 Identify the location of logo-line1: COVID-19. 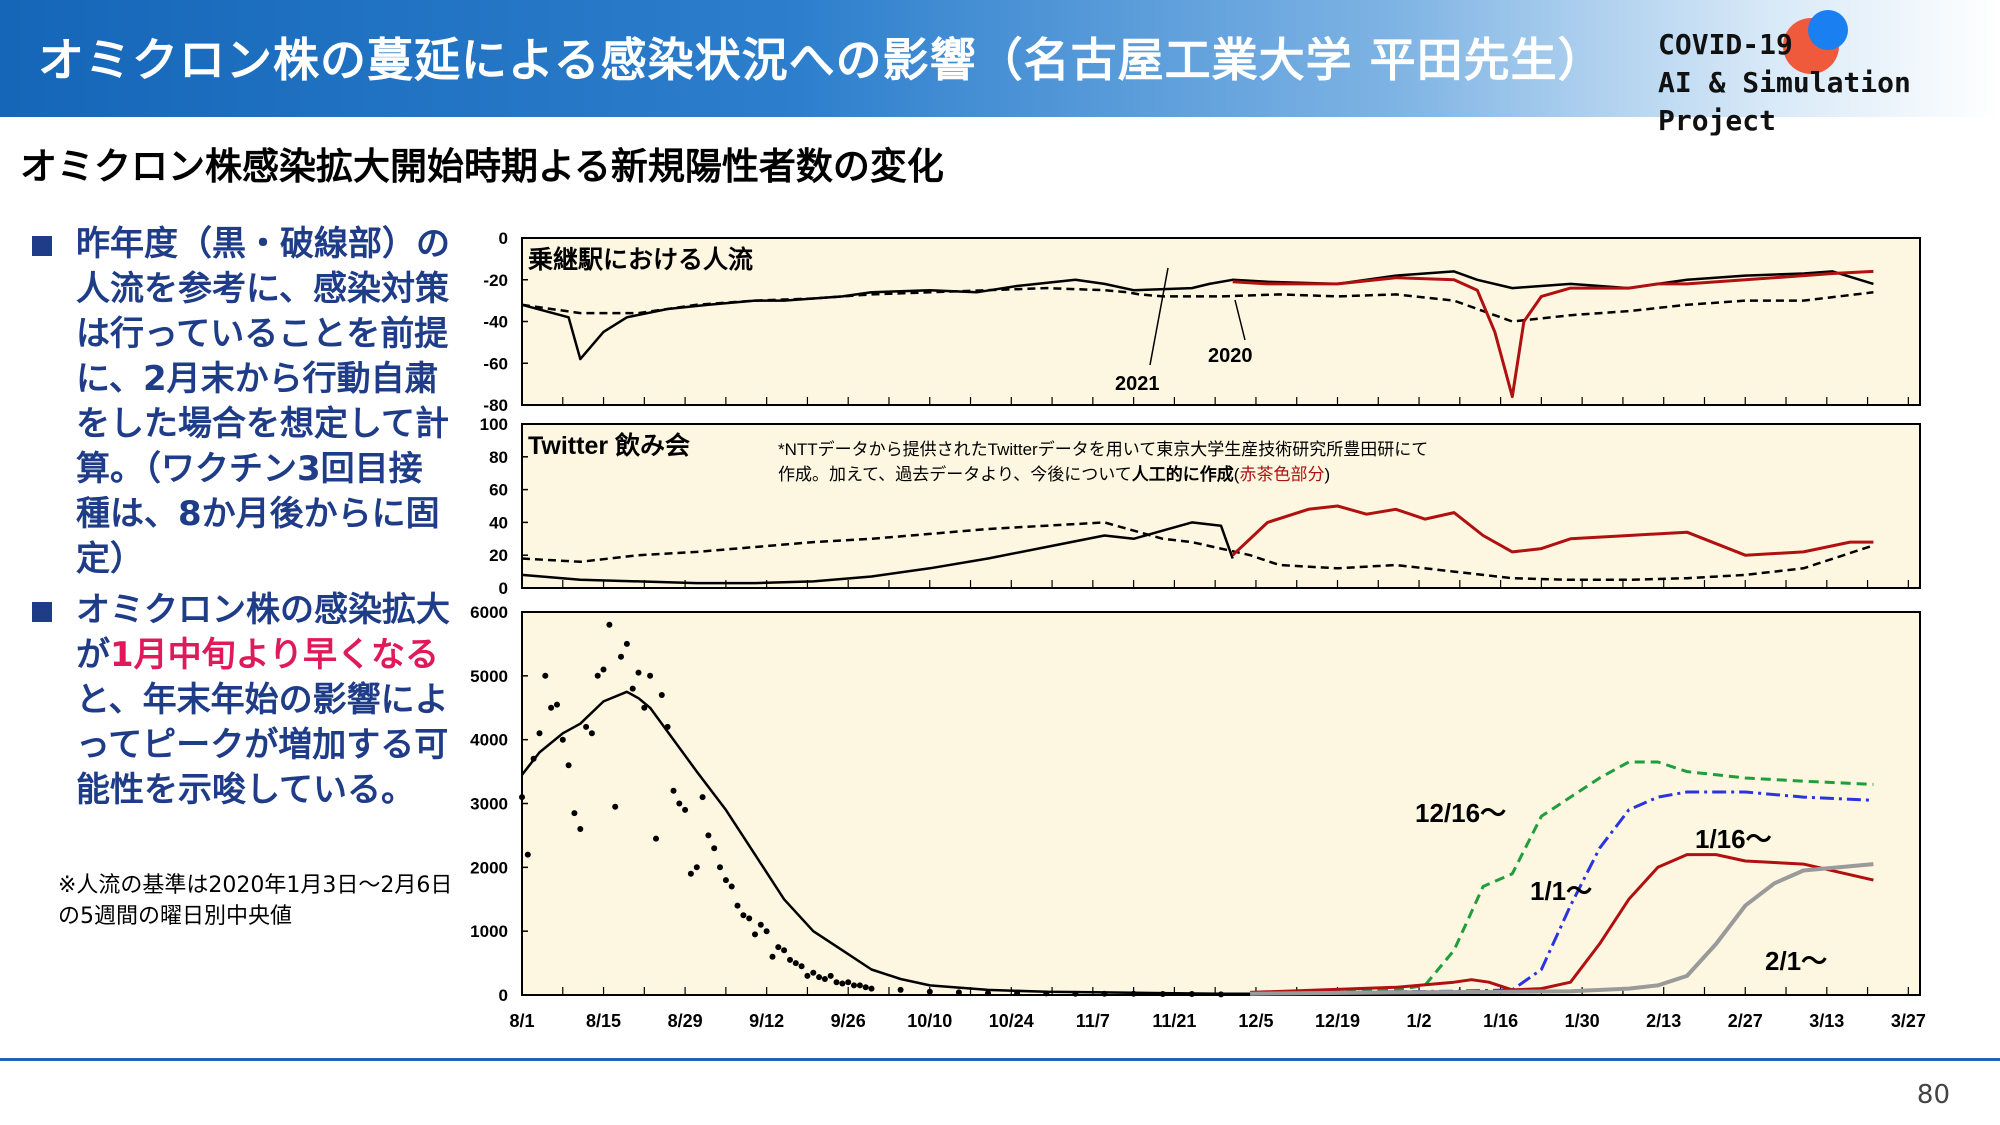
(1725, 44).